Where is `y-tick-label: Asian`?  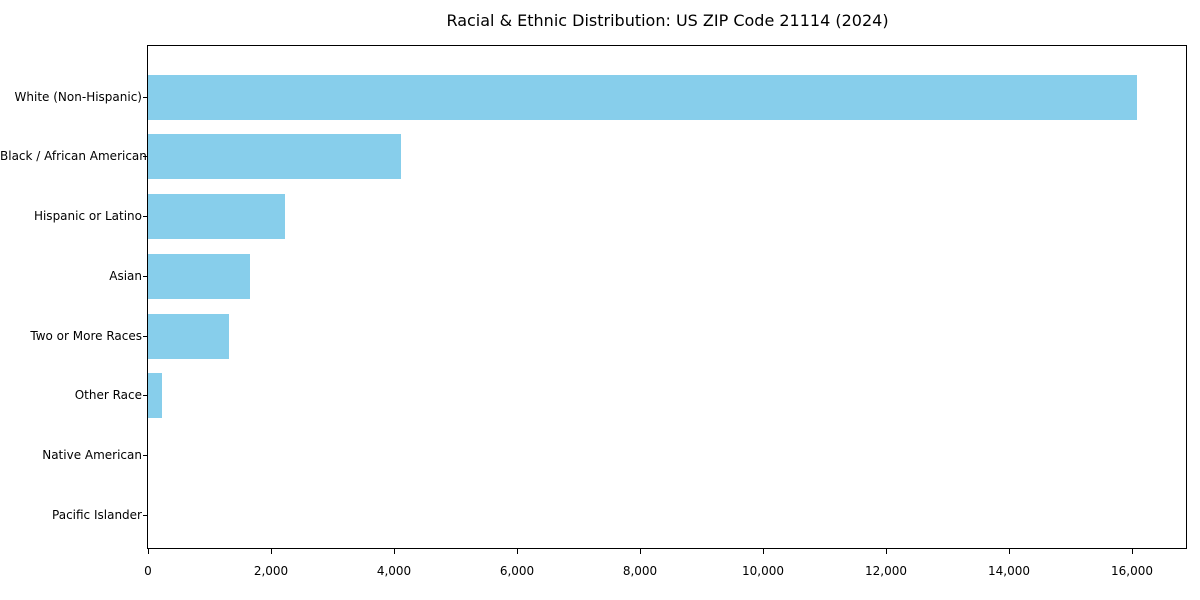
y-tick-label: Asian is located at coordinates (125, 275).